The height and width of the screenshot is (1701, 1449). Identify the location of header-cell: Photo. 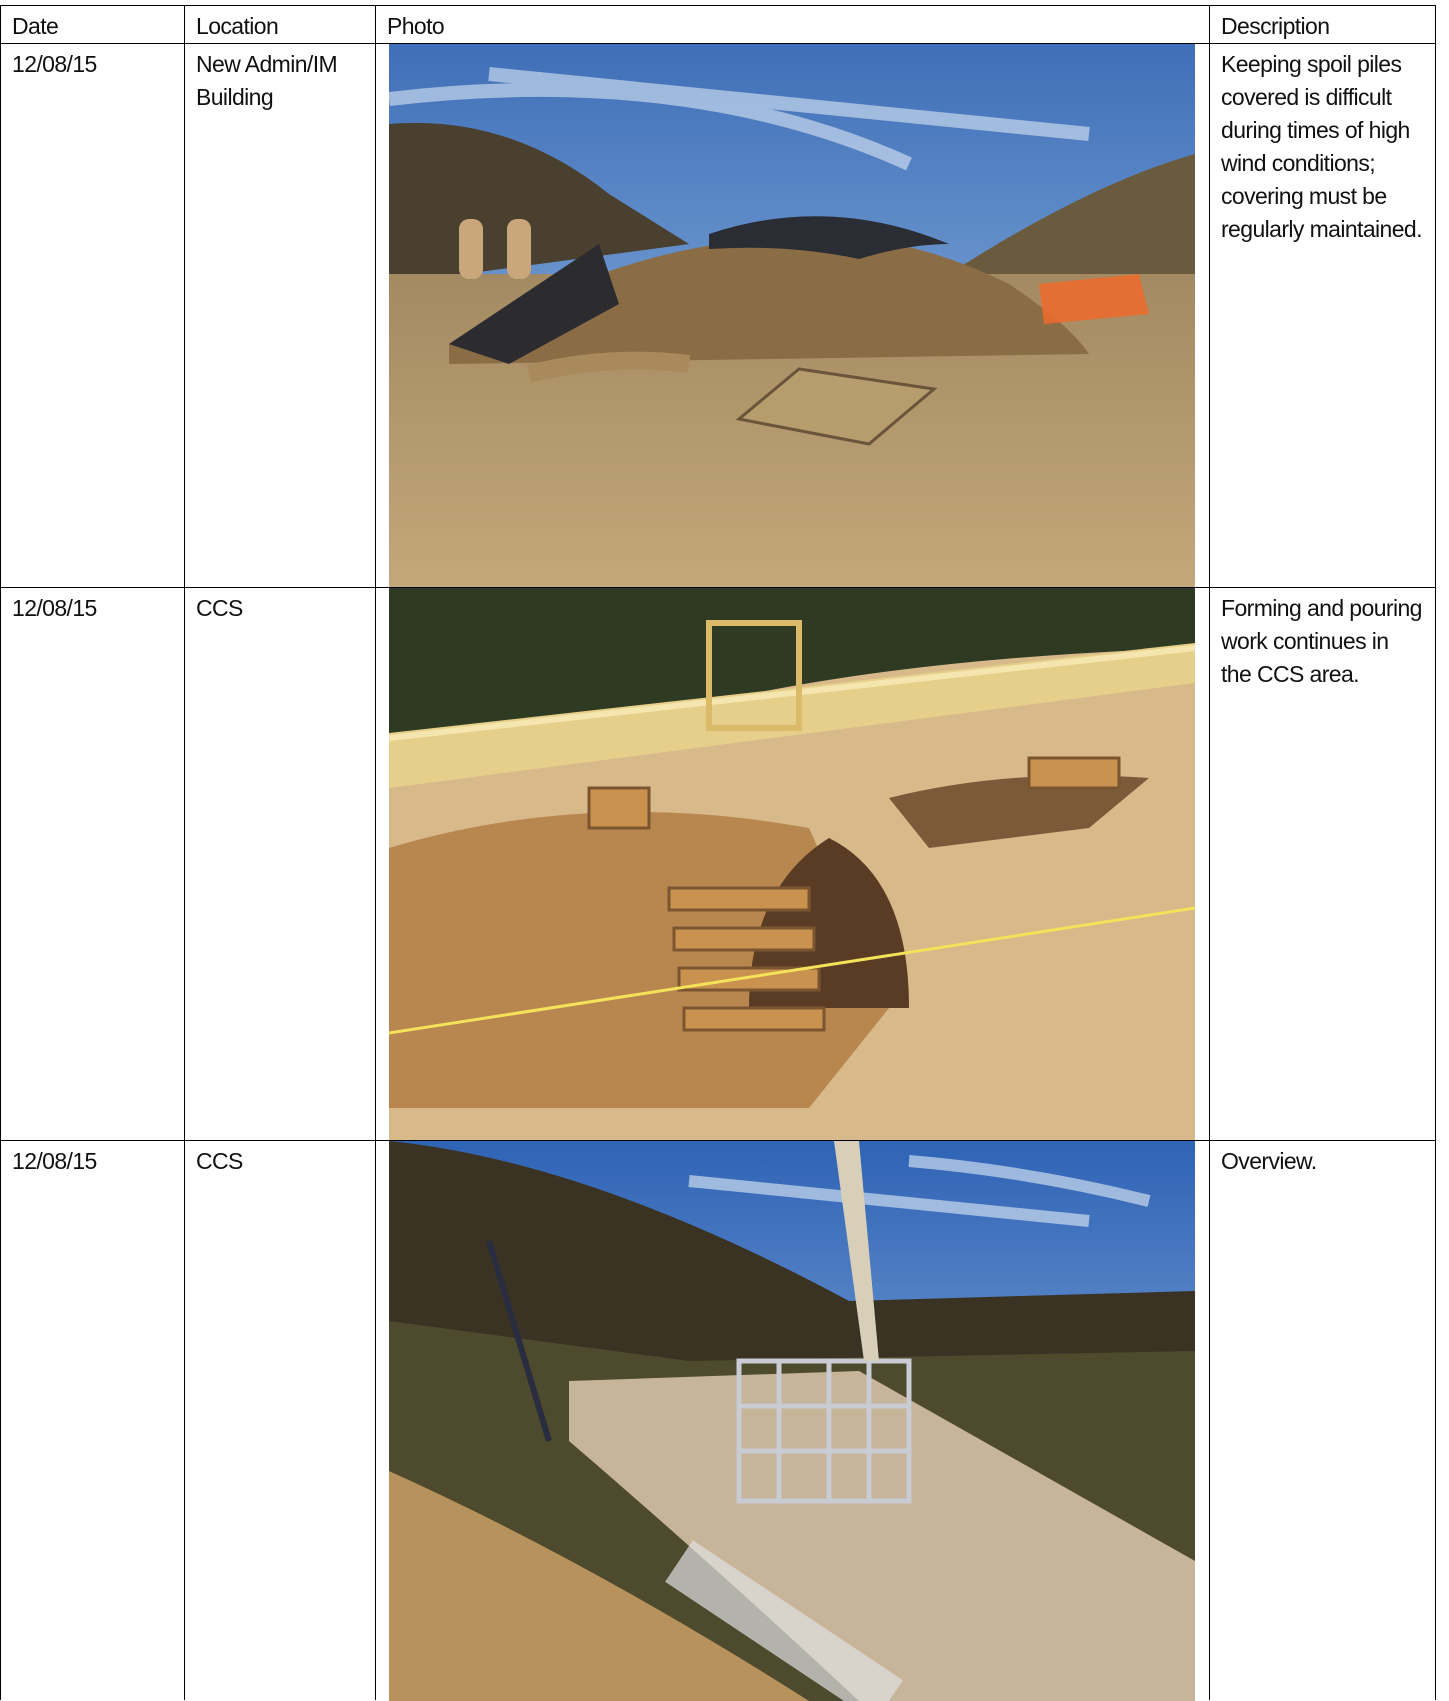
(792, 24).